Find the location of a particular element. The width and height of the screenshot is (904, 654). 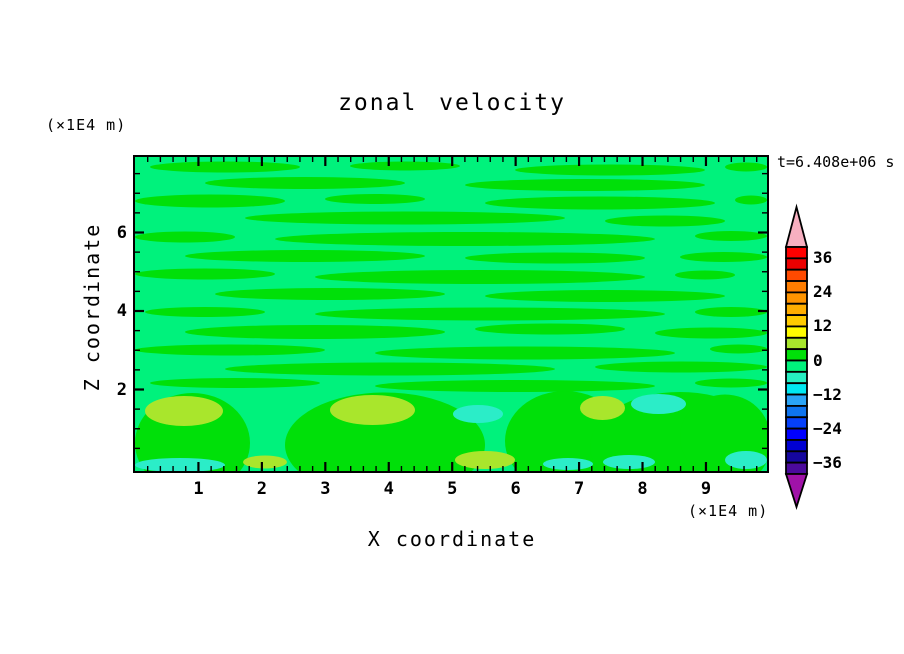

x-tick-label: 7 is located at coordinates (579, 489).